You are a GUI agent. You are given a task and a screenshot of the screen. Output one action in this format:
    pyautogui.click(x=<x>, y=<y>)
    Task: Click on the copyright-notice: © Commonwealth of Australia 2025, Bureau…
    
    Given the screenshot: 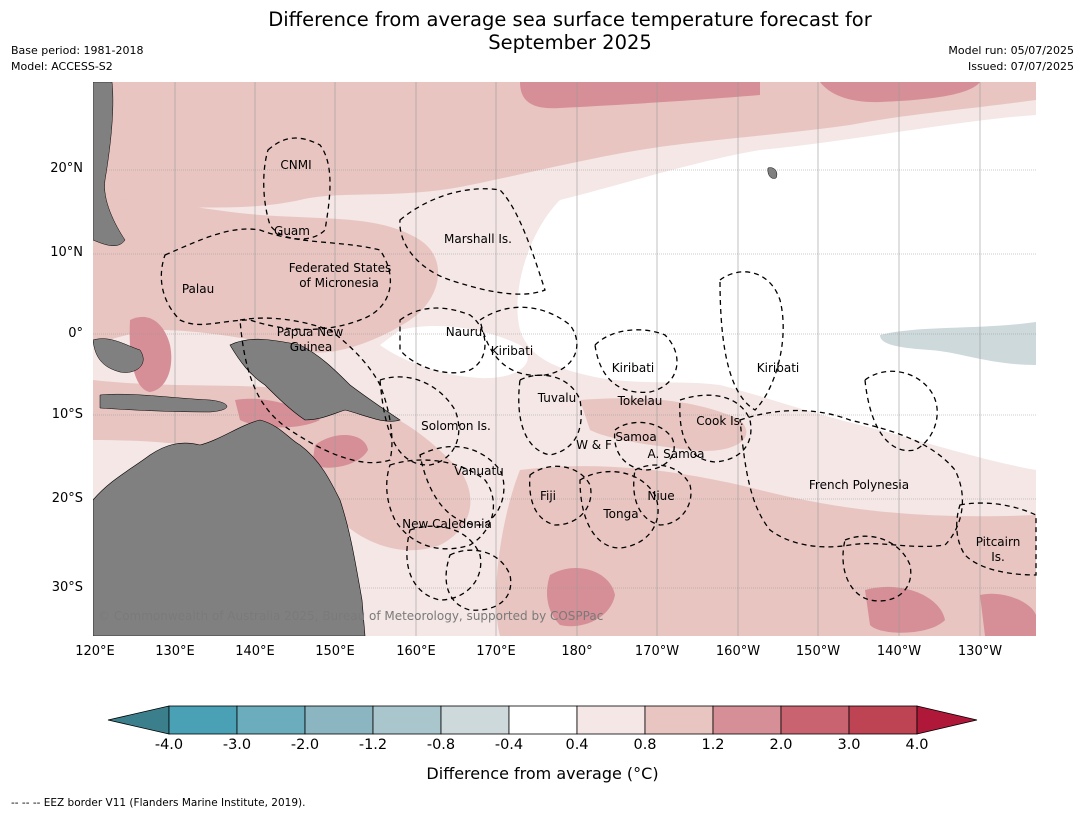 What is the action you would take?
    pyautogui.click(x=351, y=616)
    